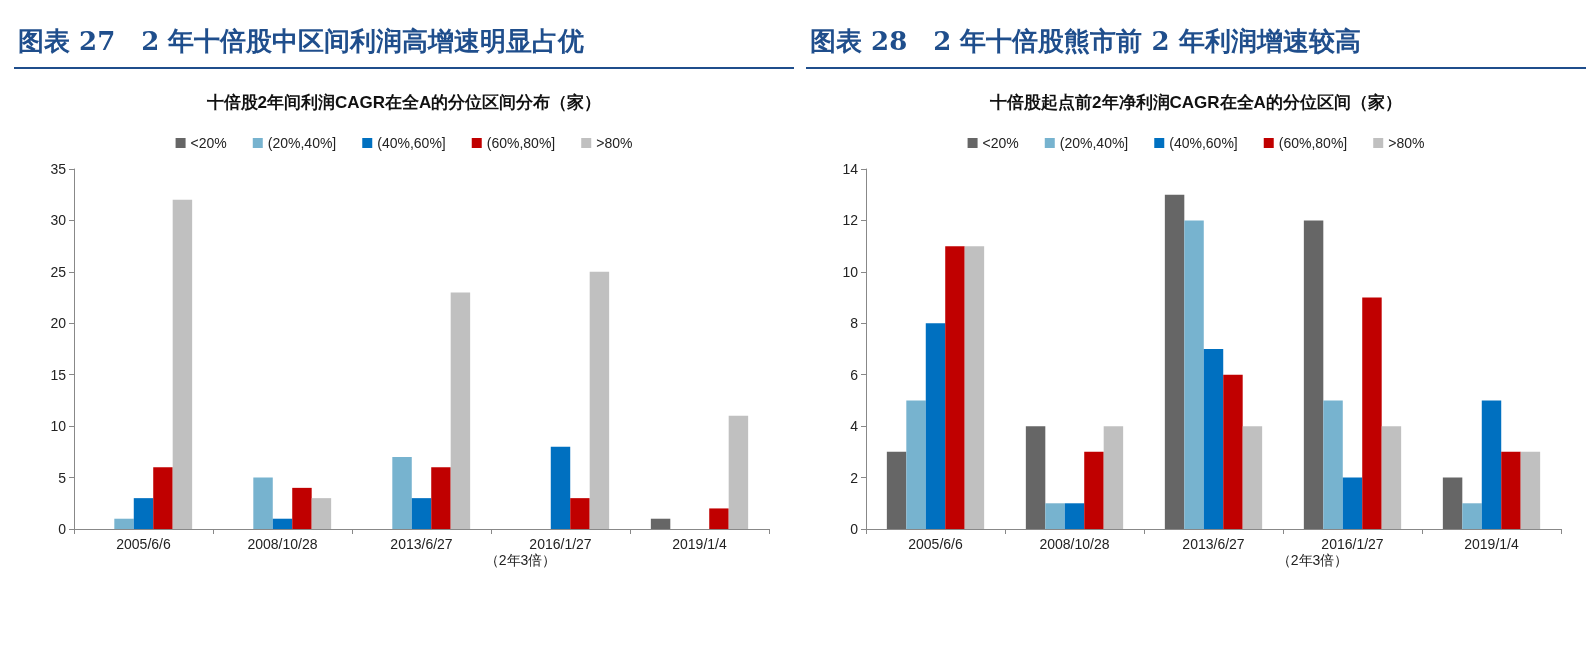 The width and height of the screenshot is (1593, 647). Describe the element at coordinates (62, 477) in the screenshot. I see `y-tick-label: 5` at that location.